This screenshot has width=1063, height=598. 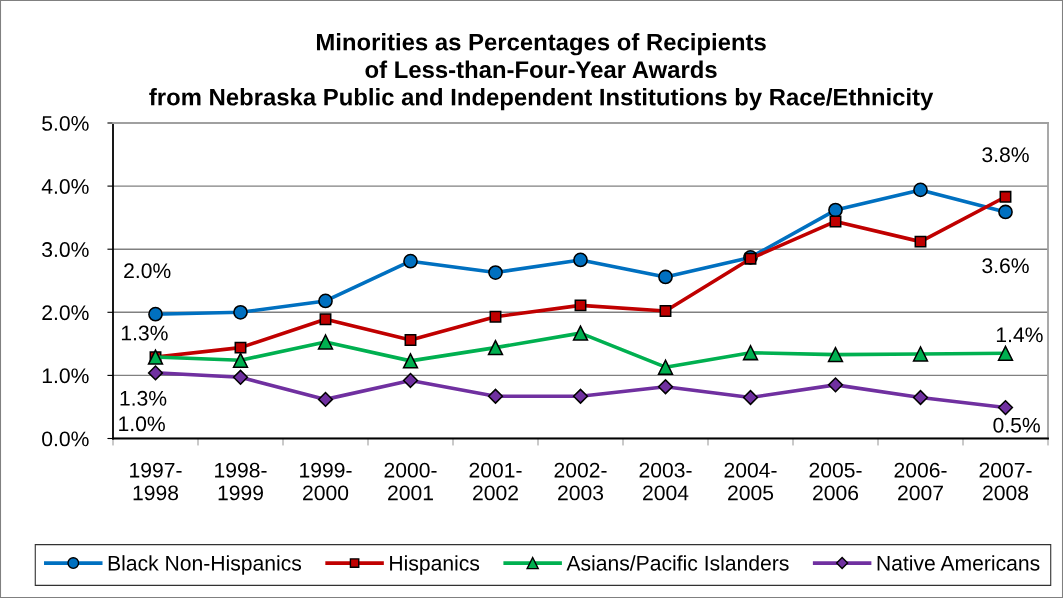 I want to click on data-label: 2.0%, so click(x=147, y=271).